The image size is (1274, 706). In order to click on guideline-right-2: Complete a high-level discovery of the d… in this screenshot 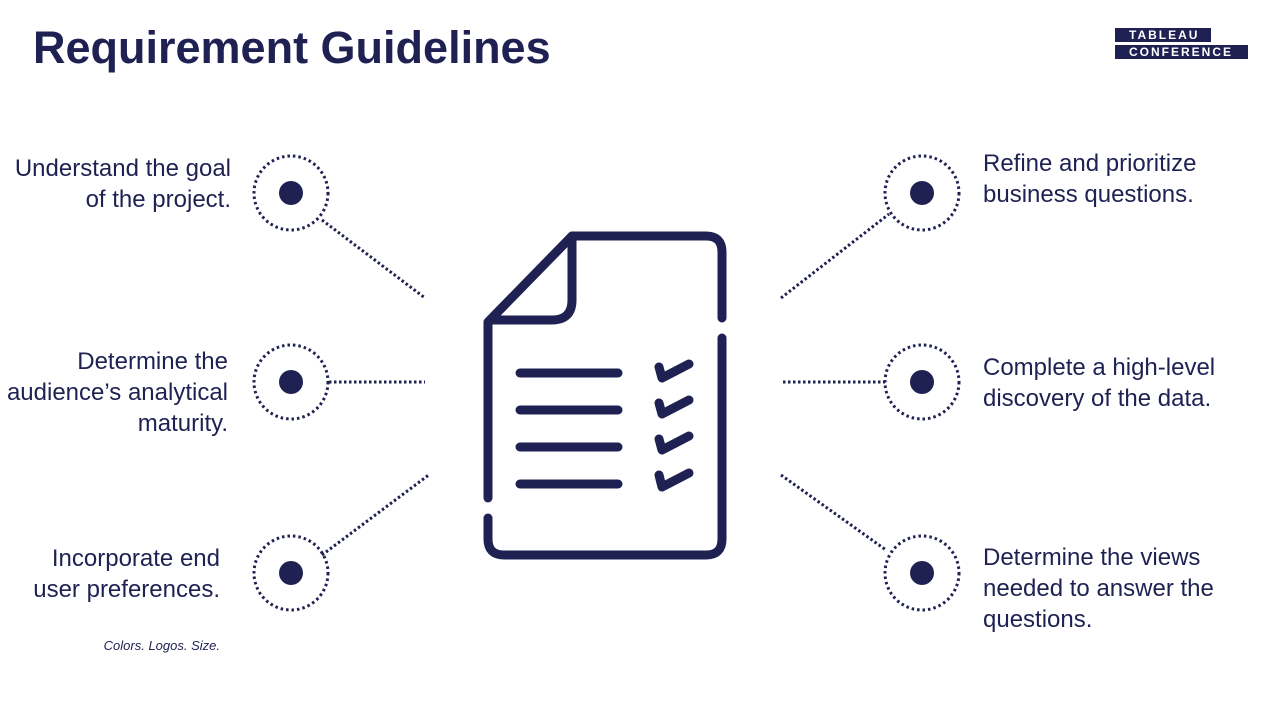, I will do `click(1099, 383)`.